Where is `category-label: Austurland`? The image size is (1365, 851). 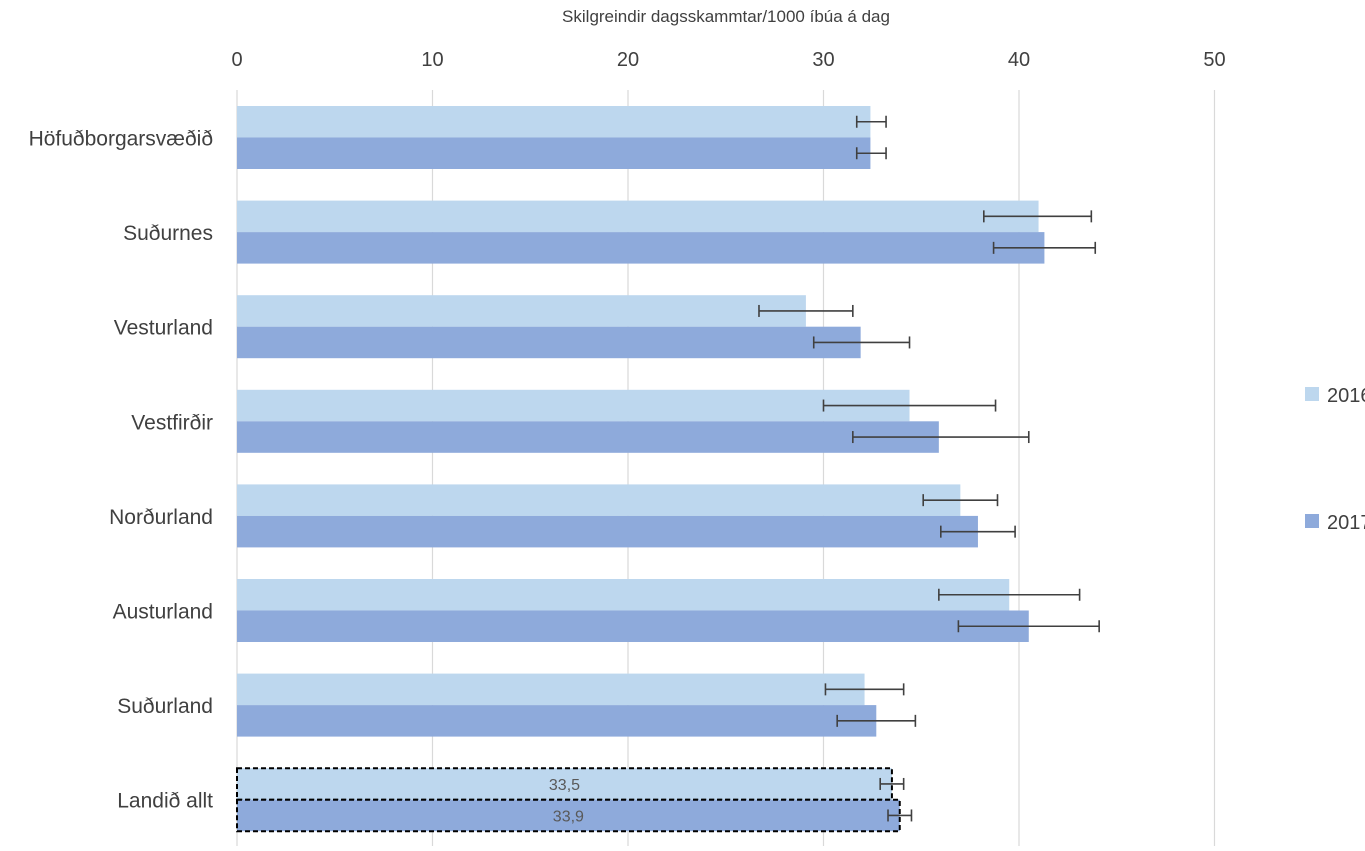
category-label: Austurland is located at coordinates (163, 612).